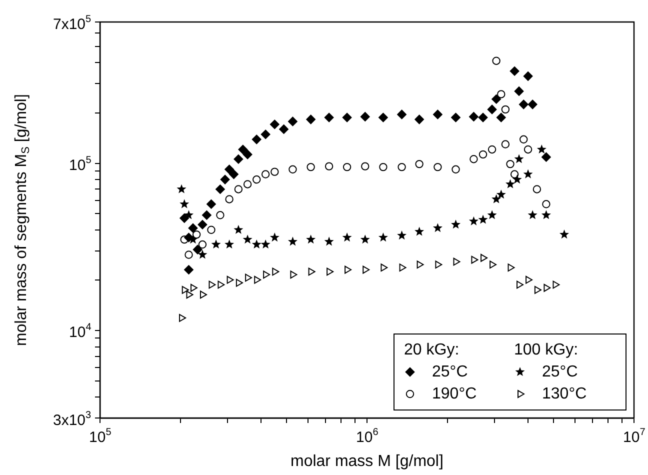  I want to click on y-tick-label: 10$^{5}$, so click(80, 164).